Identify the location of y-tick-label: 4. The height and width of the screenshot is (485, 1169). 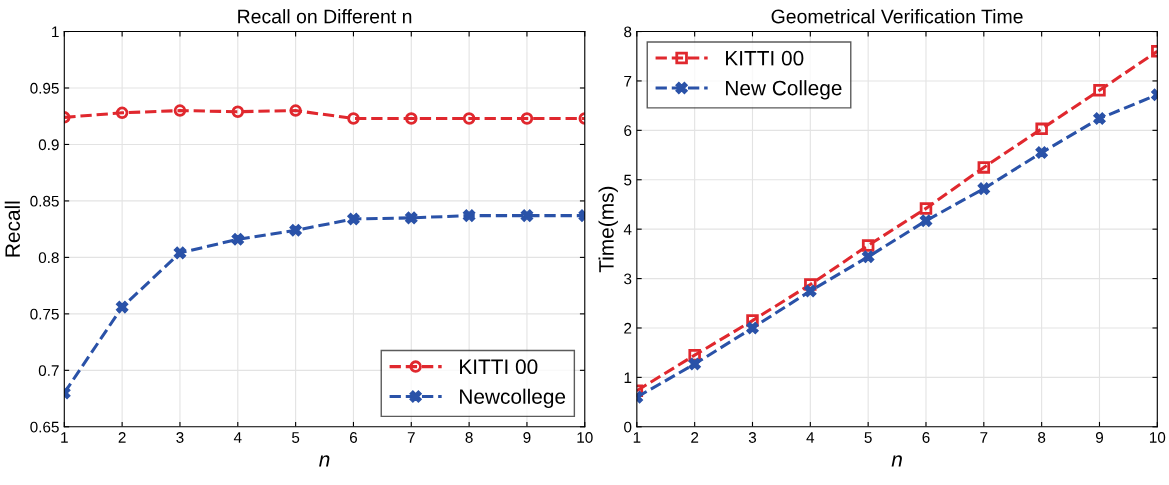
(627, 229).